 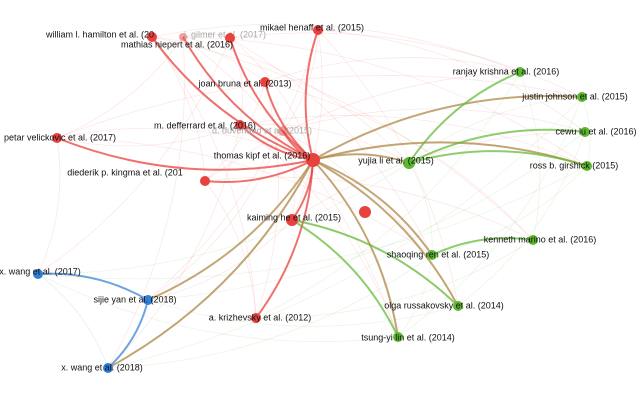 I want to click on node-label: sijie yan et al. (2018), so click(x=134, y=299).